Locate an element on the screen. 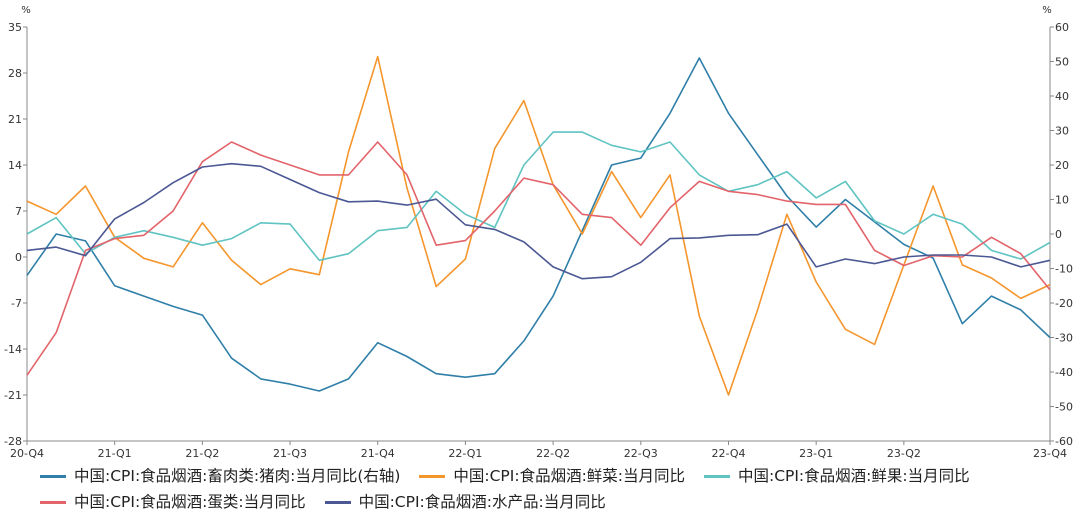  y-left-tick-label: -21 is located at coordinates (13, 395).